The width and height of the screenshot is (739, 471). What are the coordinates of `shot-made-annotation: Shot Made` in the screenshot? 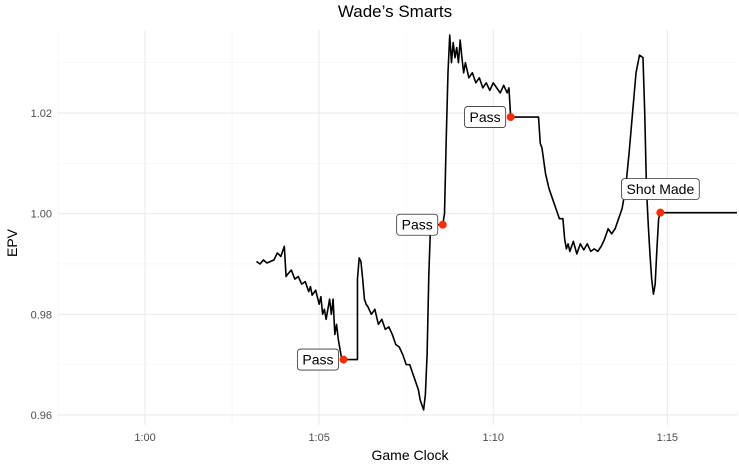 It's located at (660, 197).